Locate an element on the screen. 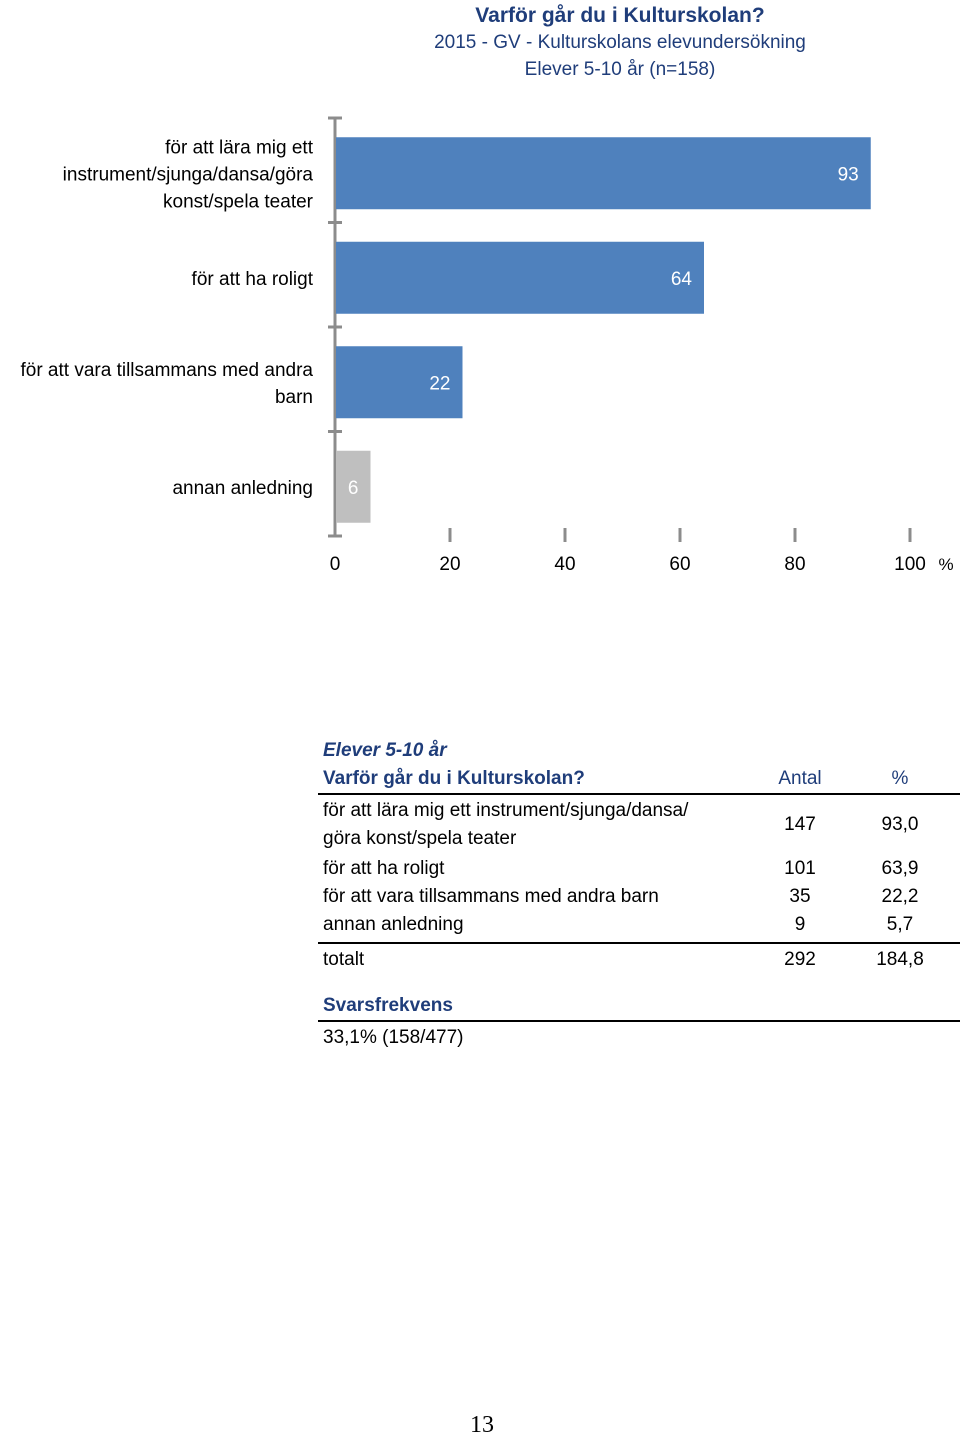  total-label: totalt is located at coordinates (344, 959).